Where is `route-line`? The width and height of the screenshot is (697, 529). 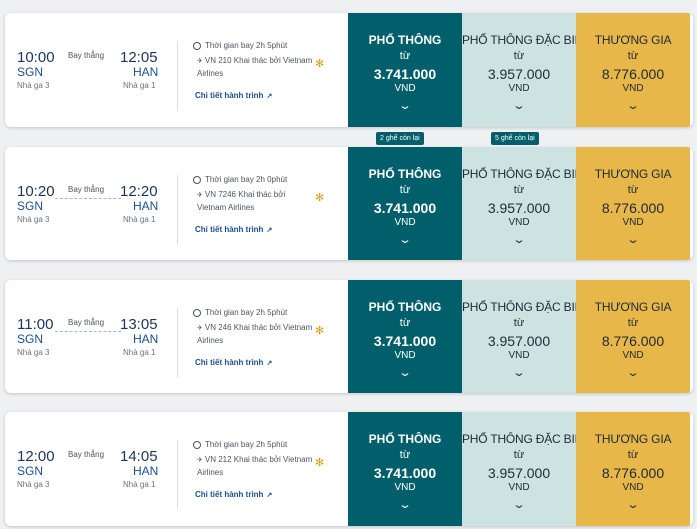
route-line is located at coordinates (88, 331).